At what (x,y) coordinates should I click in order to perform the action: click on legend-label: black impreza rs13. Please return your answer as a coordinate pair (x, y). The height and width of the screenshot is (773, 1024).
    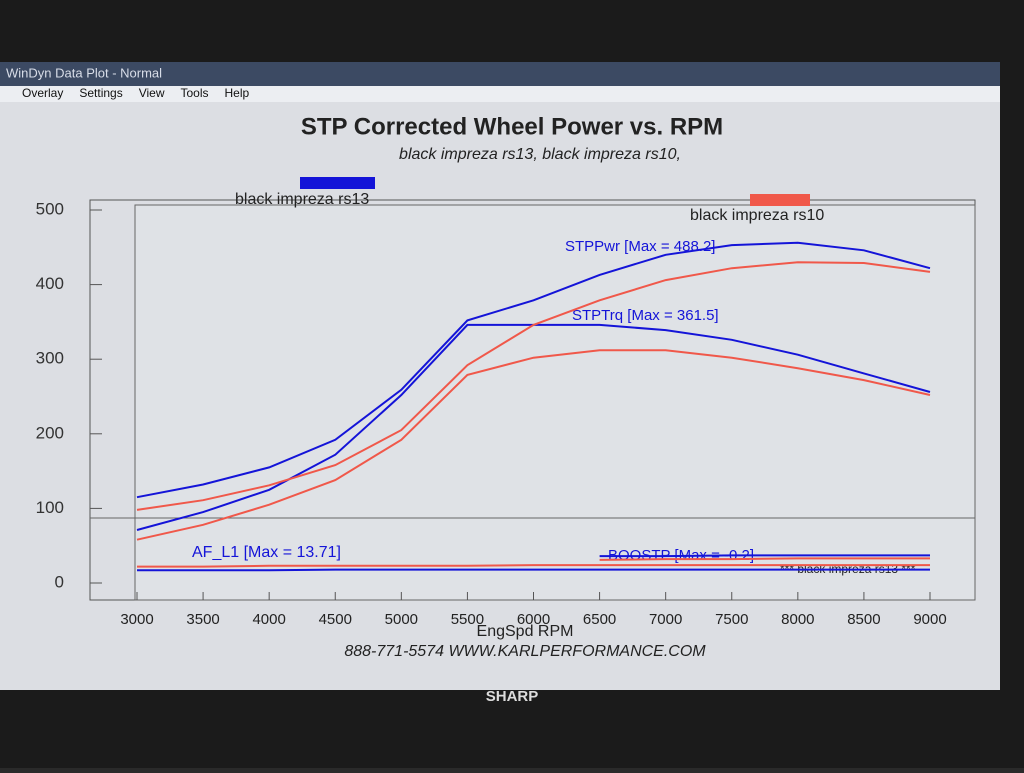
    Looking at the image, I should click on (302, 199).